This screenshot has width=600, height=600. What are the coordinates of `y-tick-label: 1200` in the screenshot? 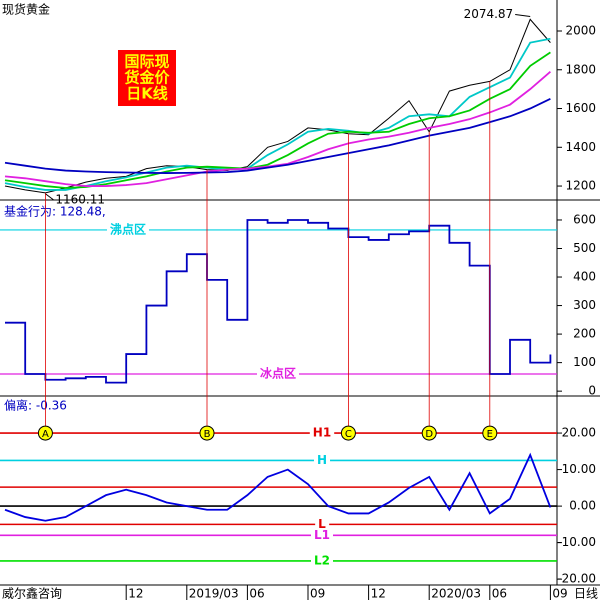 It's located at (580, 186).